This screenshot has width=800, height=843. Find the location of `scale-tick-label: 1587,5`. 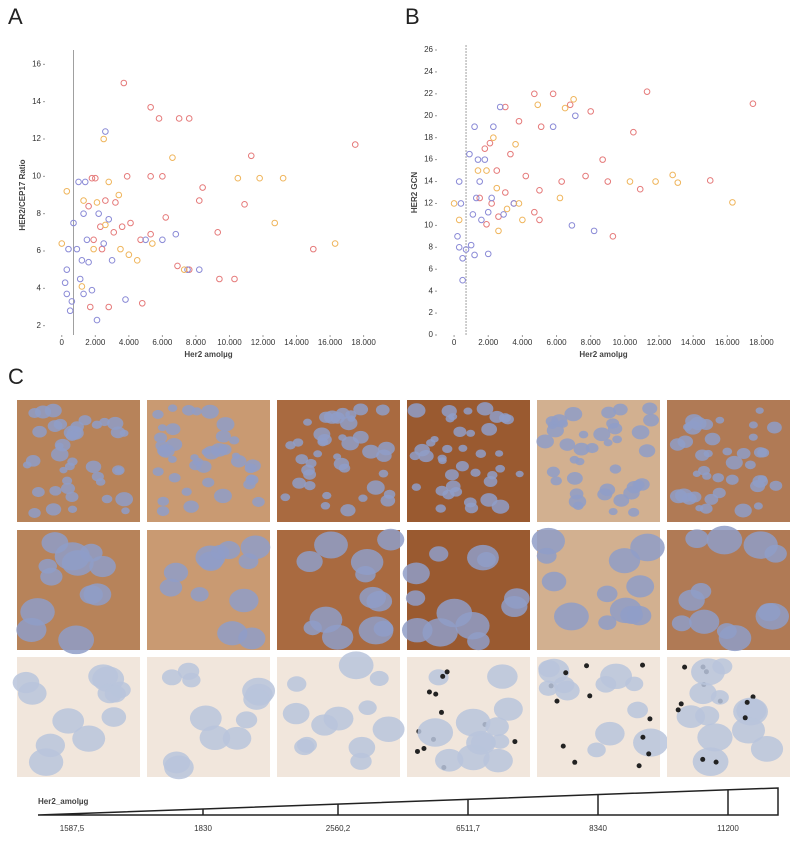

scale-tick-label: 1587,5 is located at coordinates (72, 828).